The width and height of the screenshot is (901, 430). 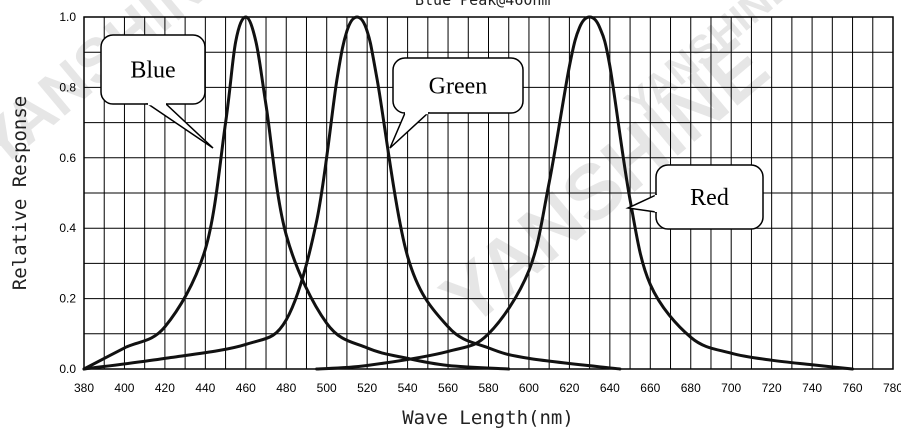 I want to click on callout-blue: Blue, so click(x=157, y=91).